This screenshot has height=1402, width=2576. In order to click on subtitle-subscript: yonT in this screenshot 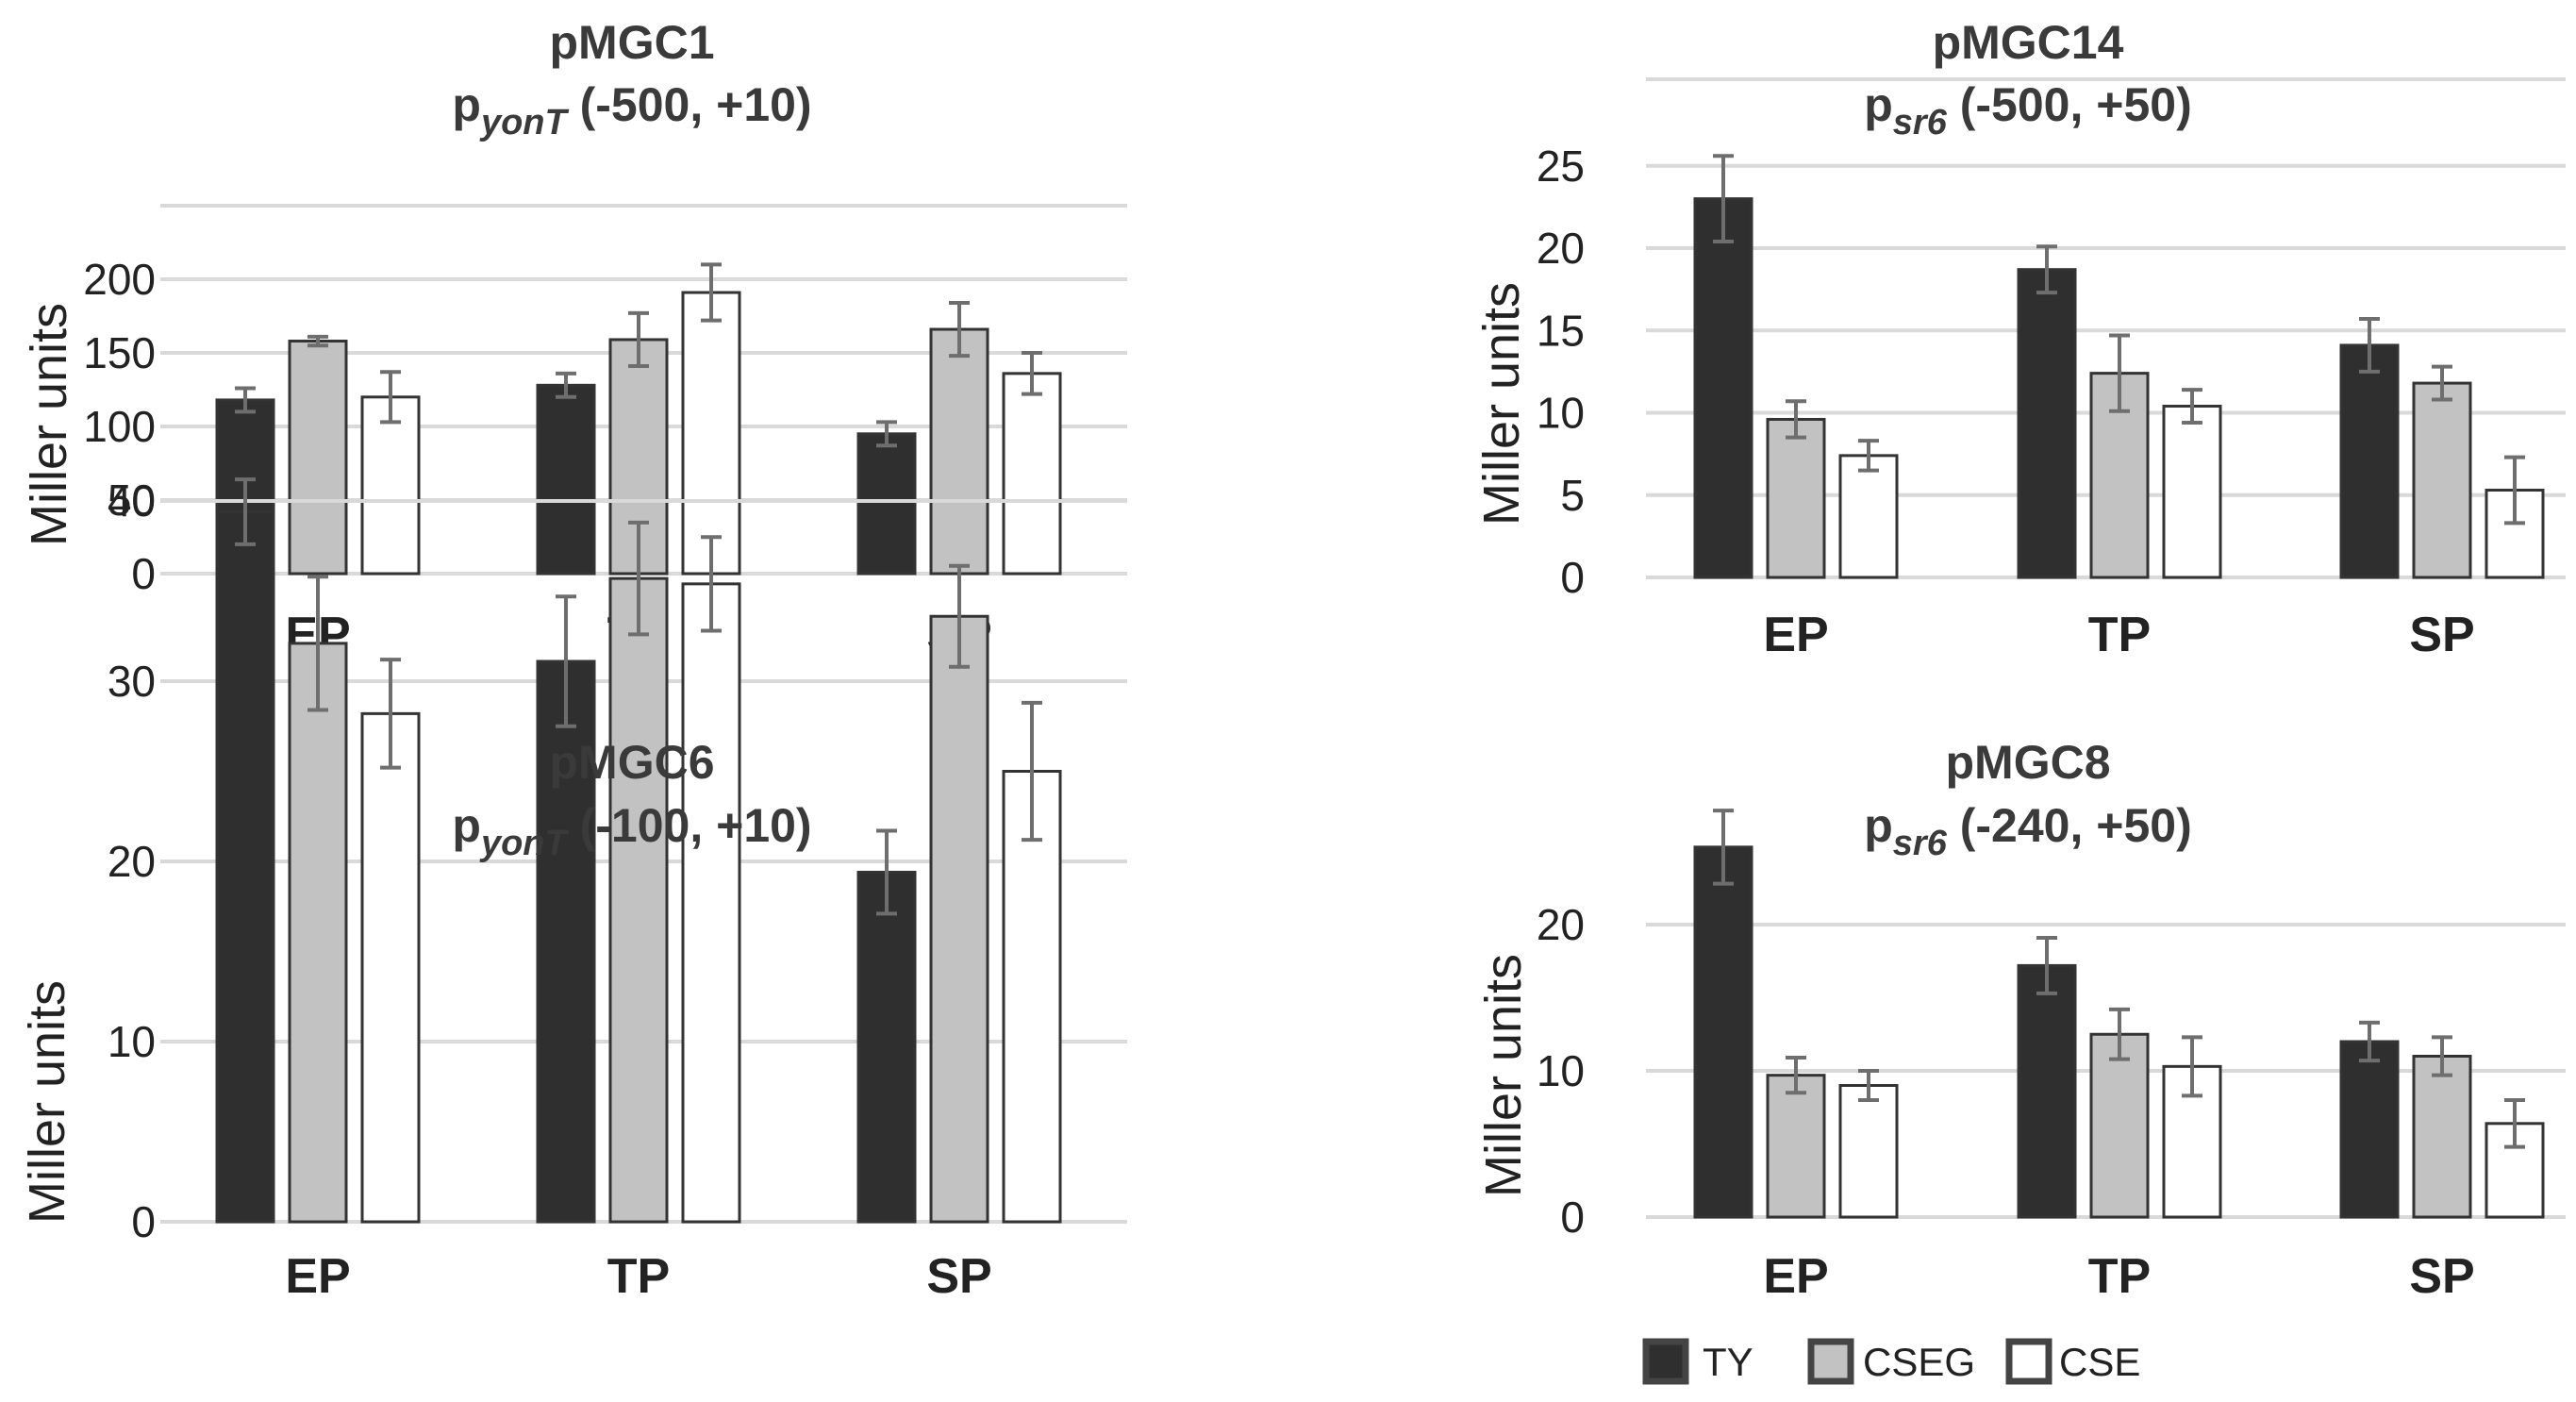, I will do `click(524, 123)`.